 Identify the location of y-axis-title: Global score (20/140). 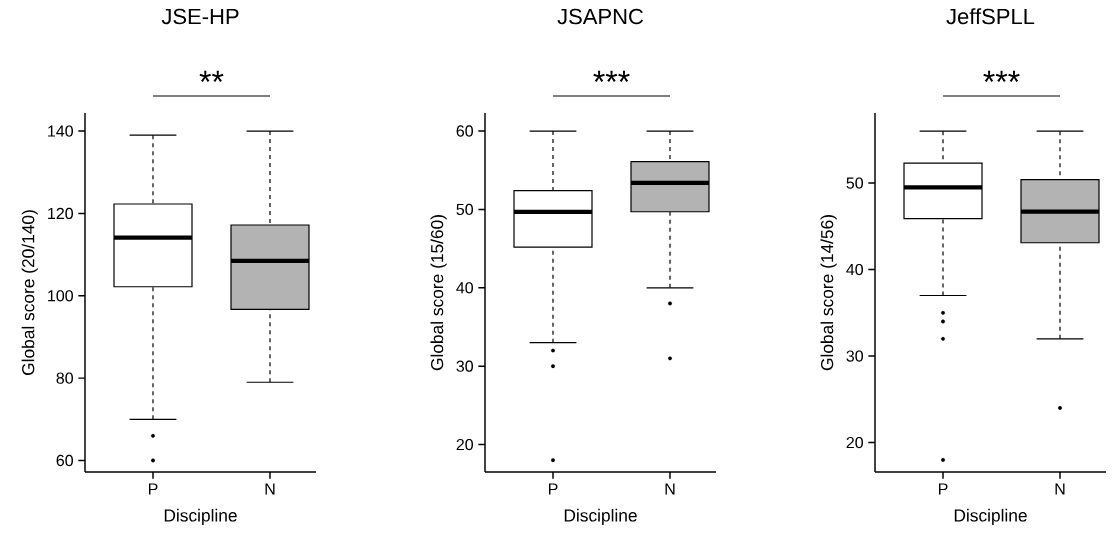
(29, 292).